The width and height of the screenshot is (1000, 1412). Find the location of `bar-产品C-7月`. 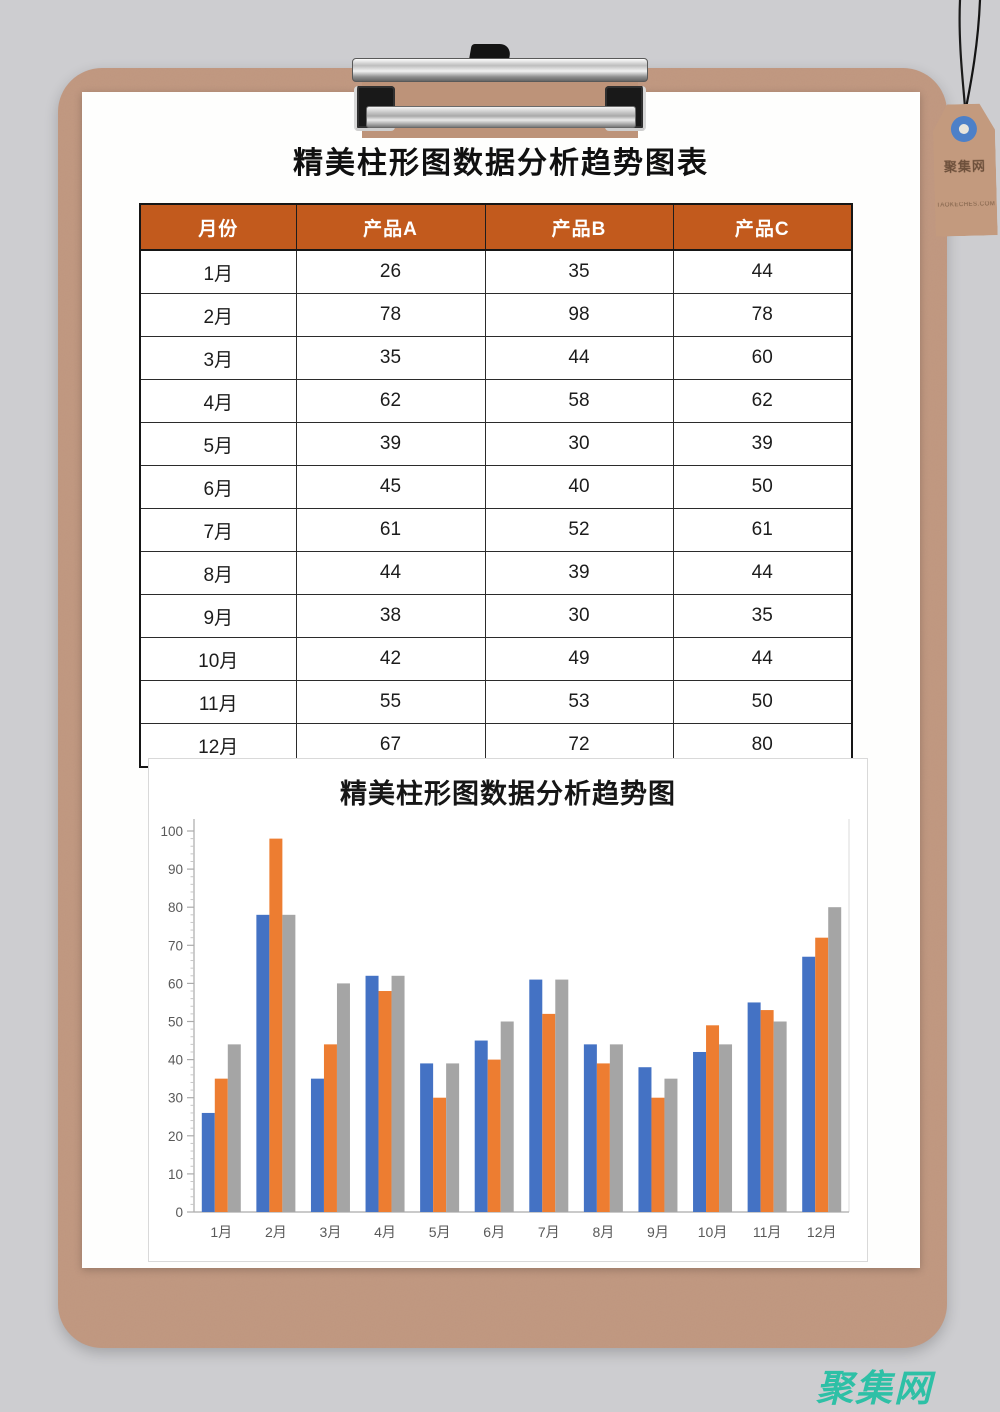

bar-产品C-7月 is located at coordinates (562, 1095).